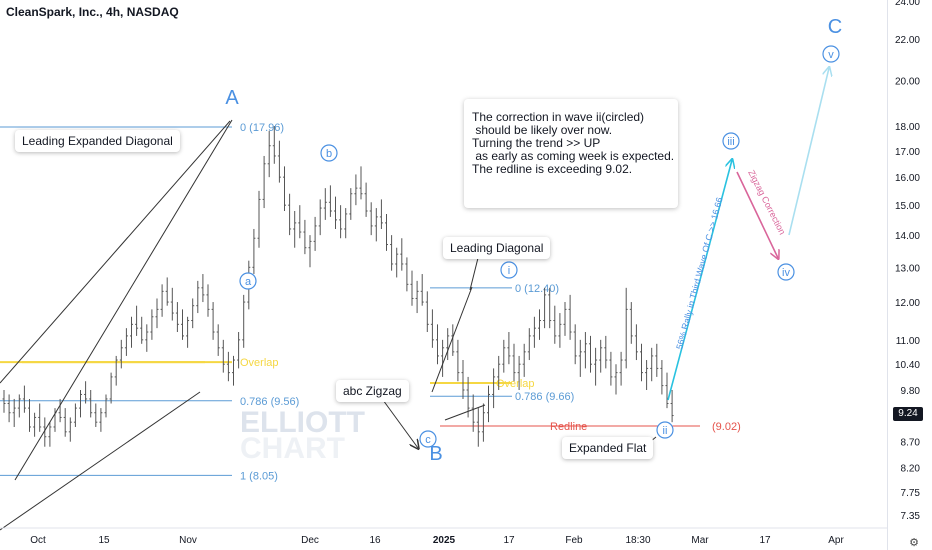  I want to click on y-axis-tick-label: 8.20, so click(911, 468).